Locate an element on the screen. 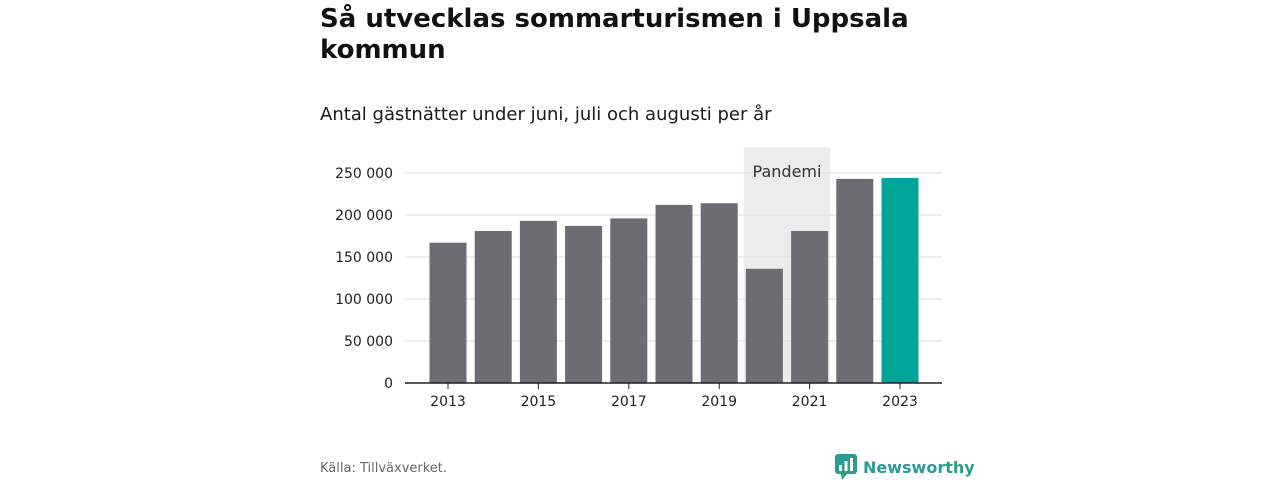 Image resolution: width=1280 pixels, height=480 pixels. y-tick-label: 200 000 is located at coordinates (364, 216).